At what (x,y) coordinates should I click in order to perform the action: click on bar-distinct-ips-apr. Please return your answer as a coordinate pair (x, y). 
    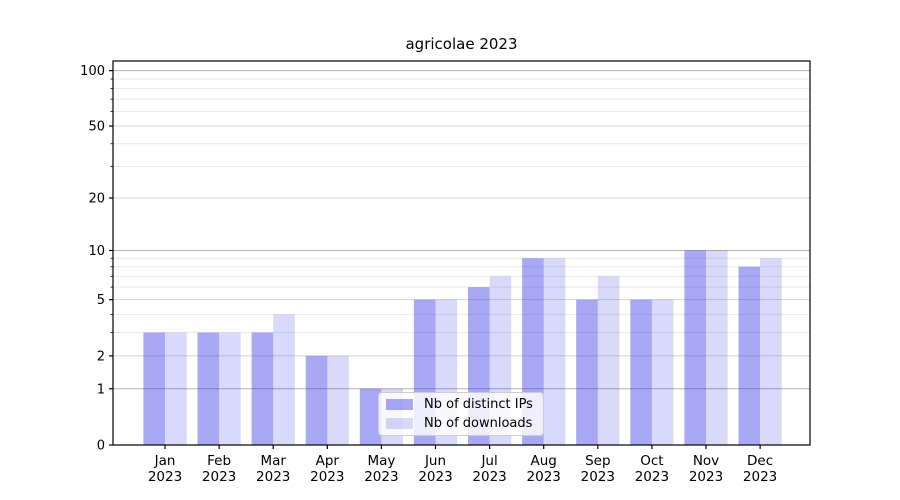
    Looking at the image, I should click on (316, 400).